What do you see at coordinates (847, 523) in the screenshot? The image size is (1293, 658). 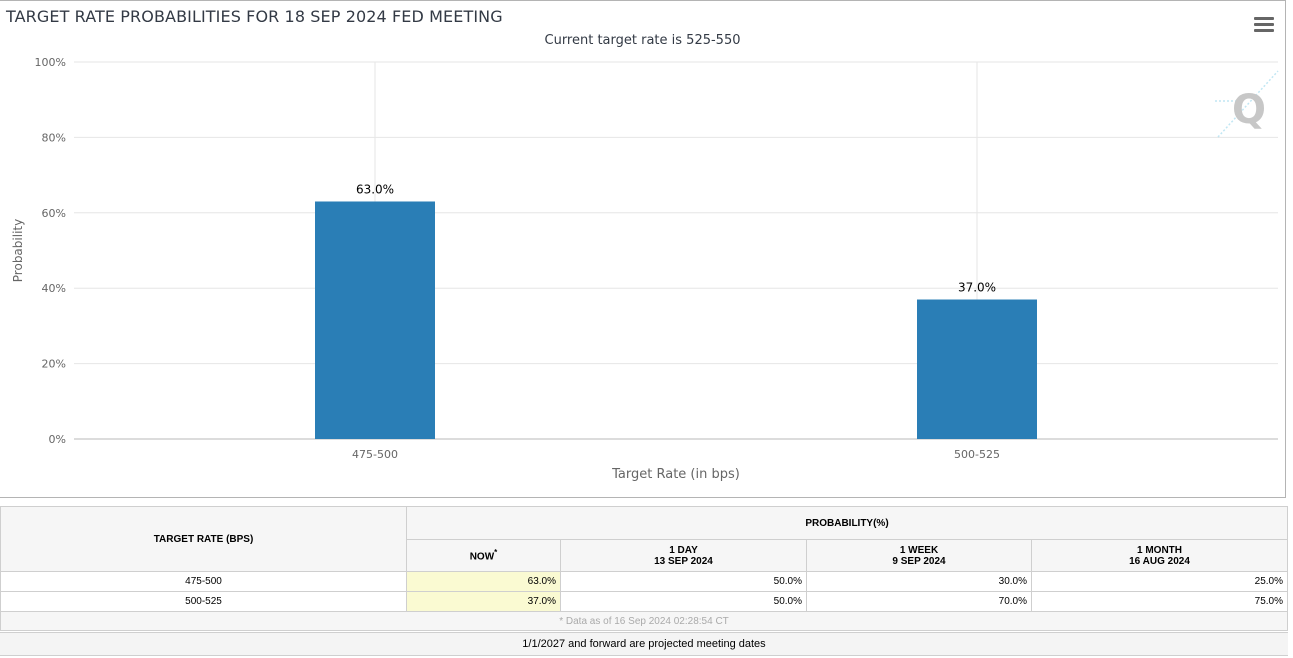 I see `probability-header: PROBABILITY(%)` at bounding box center [847, 523].